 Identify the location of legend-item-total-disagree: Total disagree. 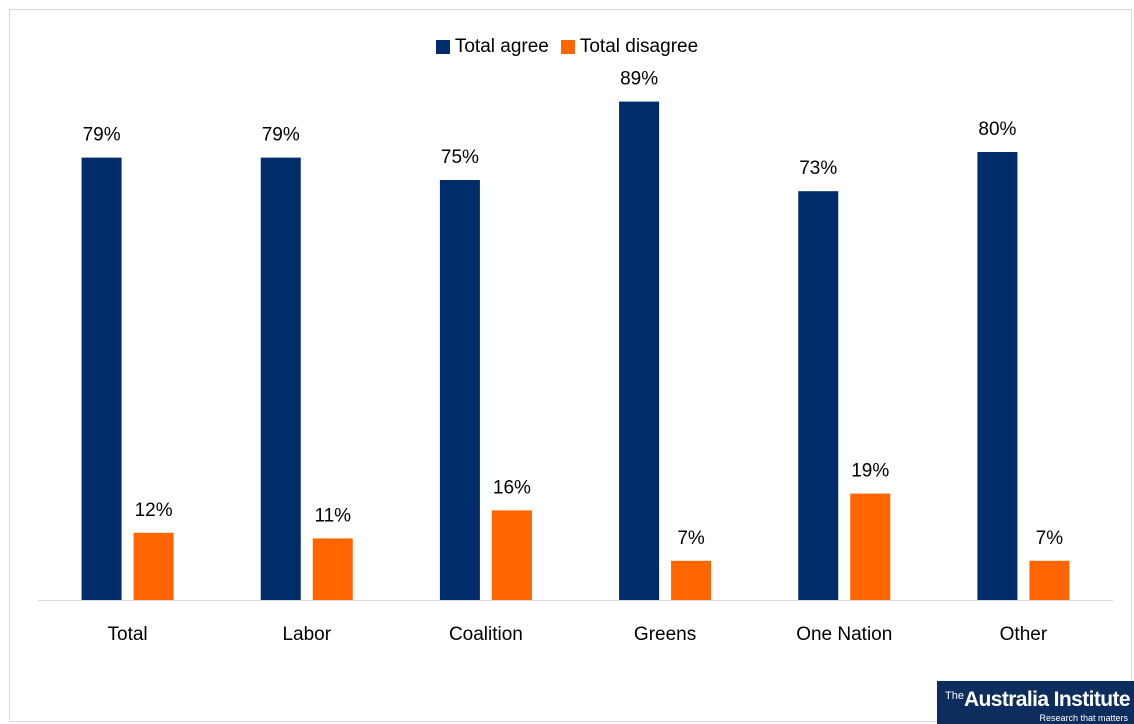
(629, 47).